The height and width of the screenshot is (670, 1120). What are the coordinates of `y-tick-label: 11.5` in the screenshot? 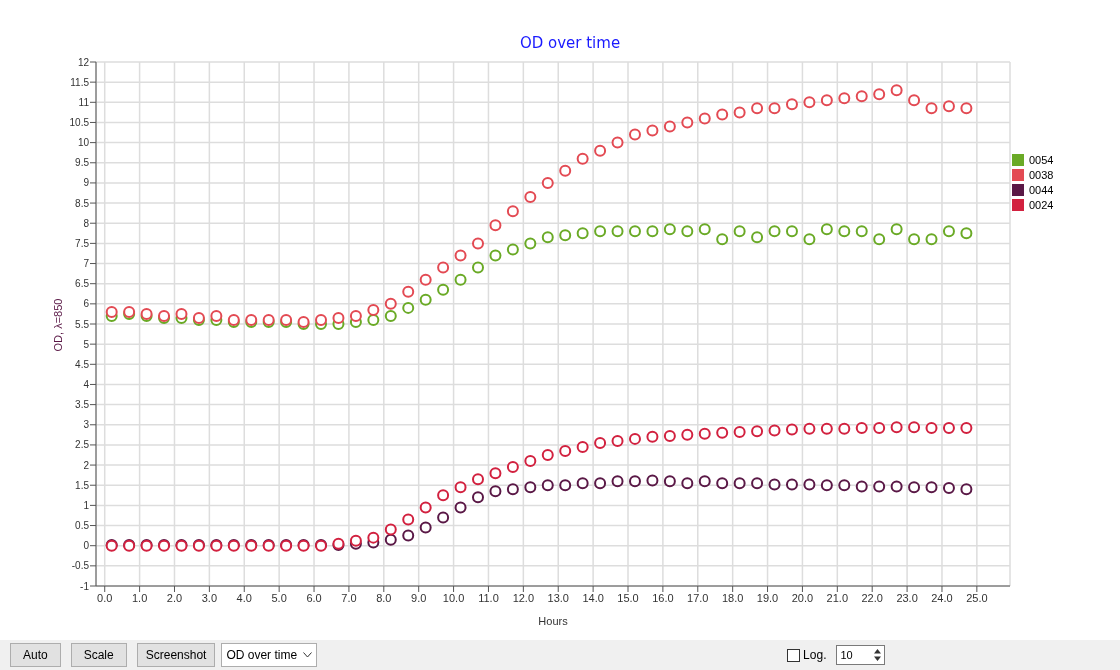 It's located at (80, 82).